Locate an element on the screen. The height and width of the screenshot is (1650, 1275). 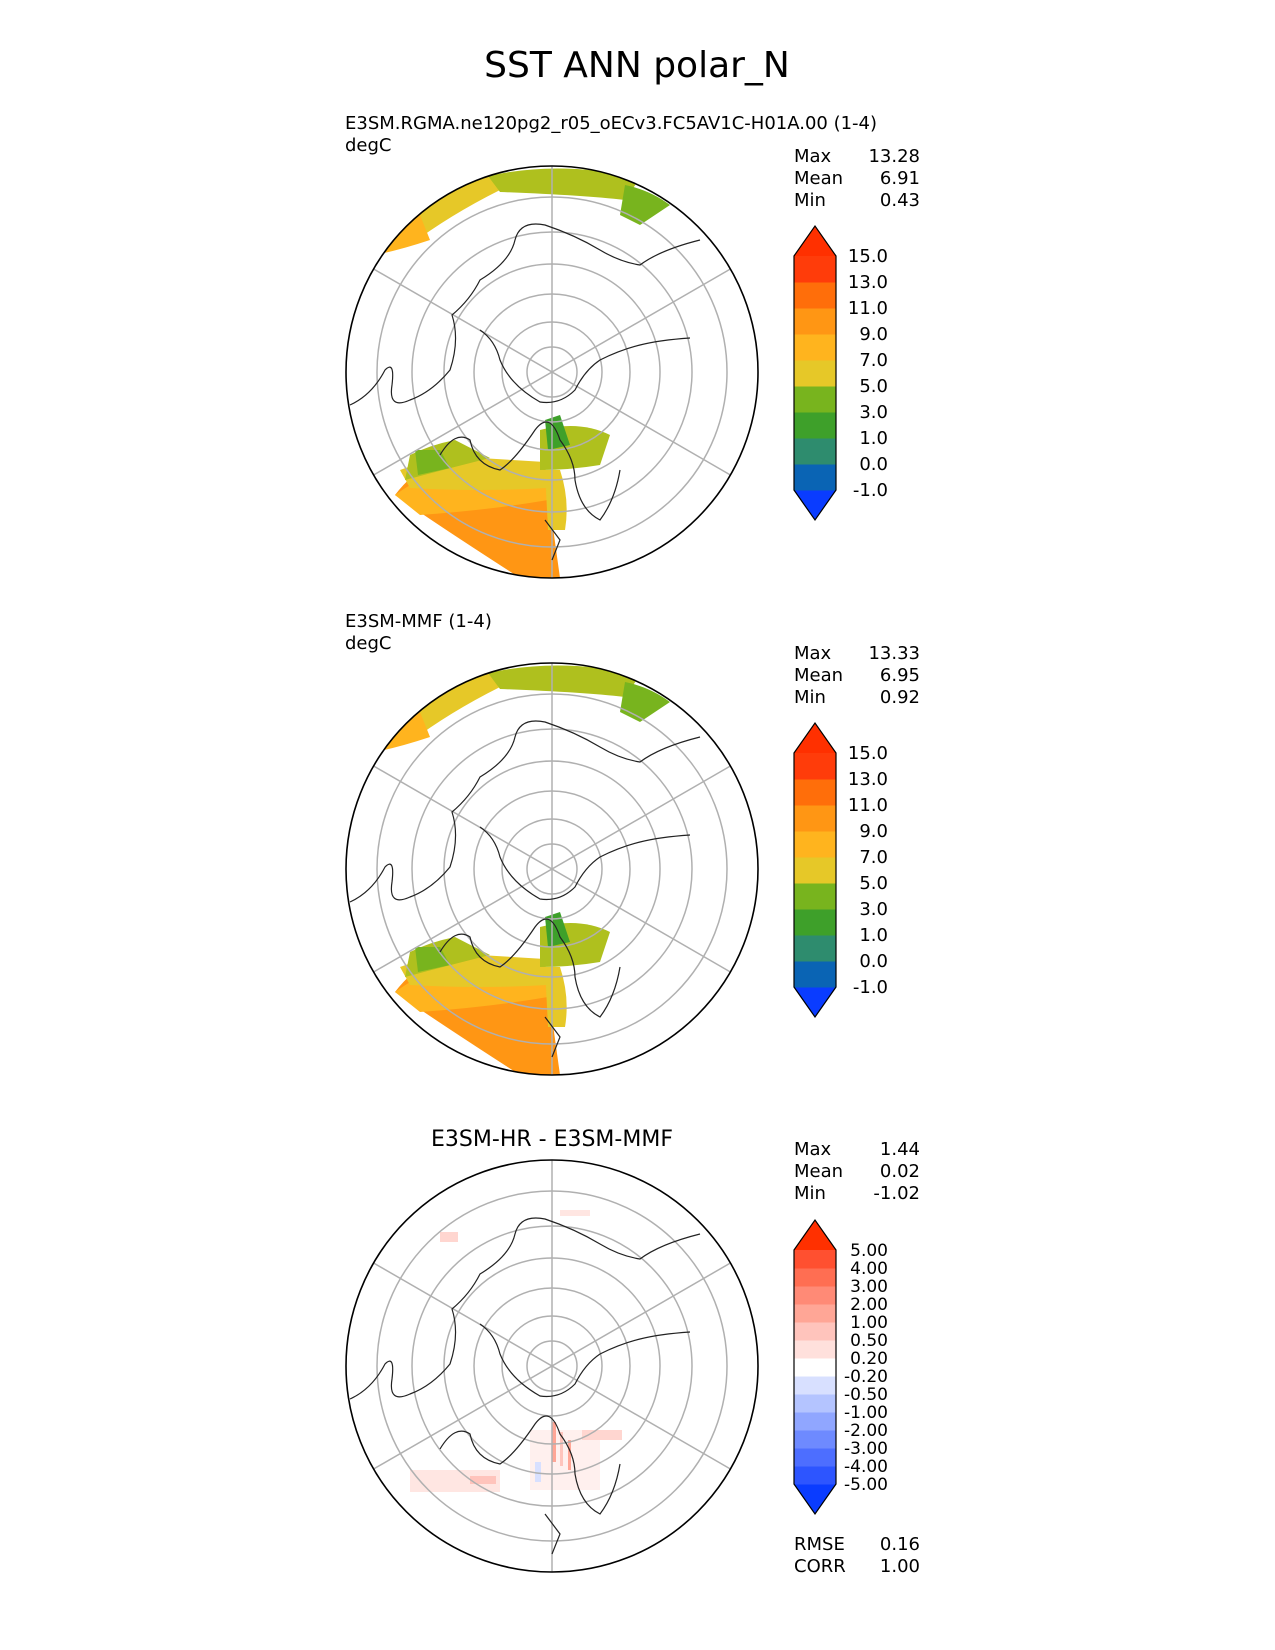
colorbar-tick-label: 4.00 is located at coordinates (869, 1269).